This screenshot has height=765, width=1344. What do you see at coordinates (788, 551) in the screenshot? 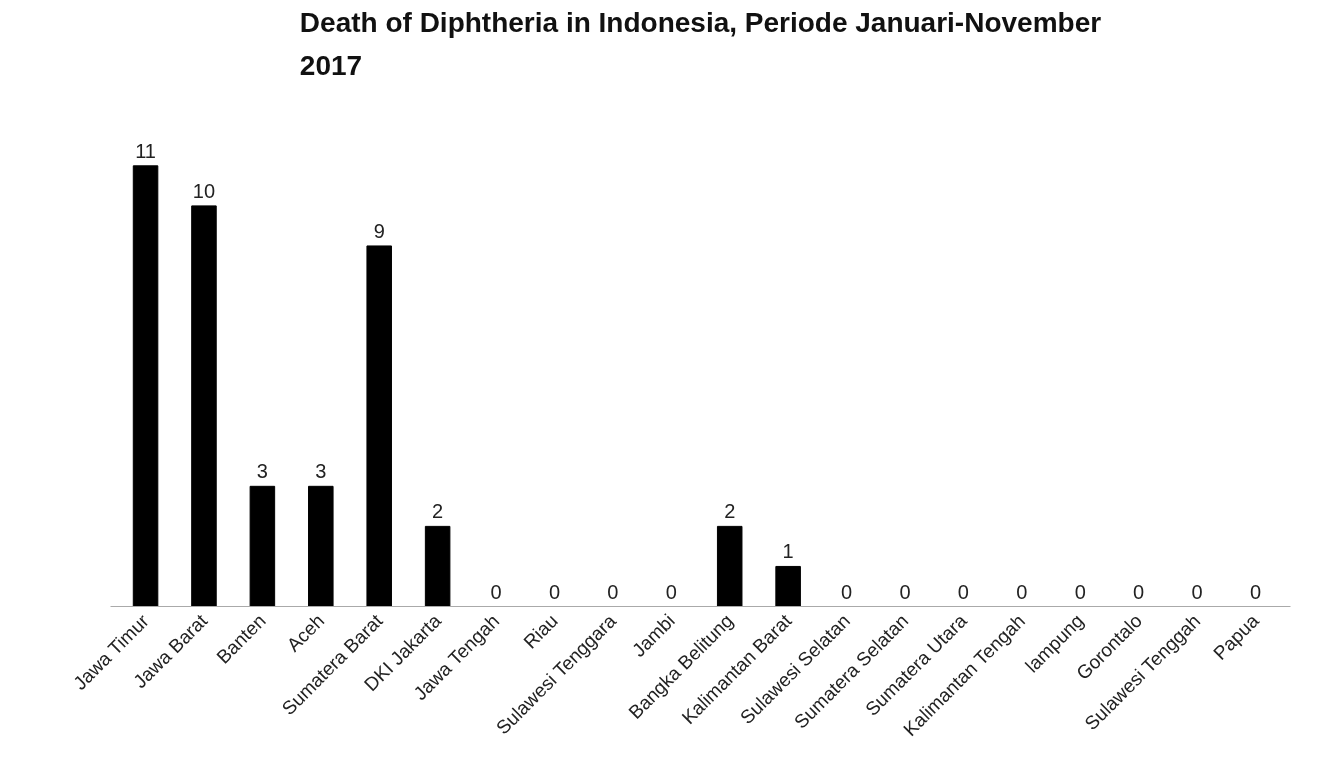
I see `data-label: 1` at bounding box center [788, 551].